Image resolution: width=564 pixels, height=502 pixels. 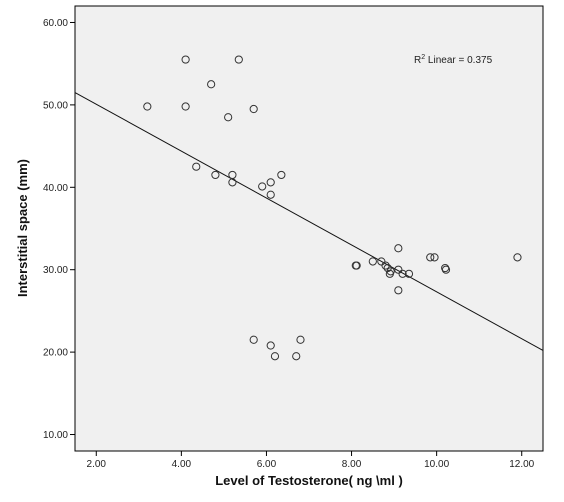 I want to click on y-tick-label: 40.00, so click(x=55, y=188).